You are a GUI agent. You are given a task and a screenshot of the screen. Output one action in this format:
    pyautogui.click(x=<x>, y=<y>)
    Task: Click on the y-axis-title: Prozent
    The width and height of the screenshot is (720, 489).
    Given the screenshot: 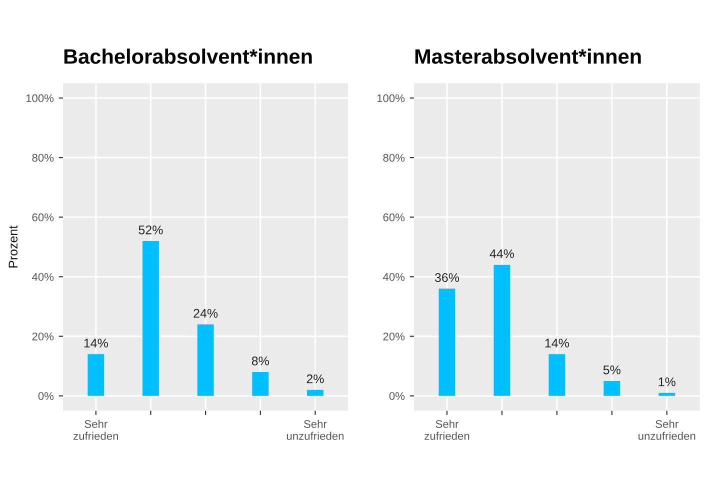 What is the action you would take?
    pyautogui.click(x=13, y=246)
    